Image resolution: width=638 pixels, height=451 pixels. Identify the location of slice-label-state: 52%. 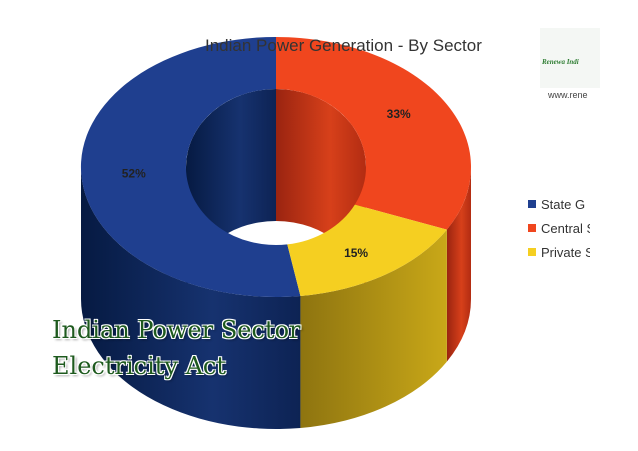
(134, 174).